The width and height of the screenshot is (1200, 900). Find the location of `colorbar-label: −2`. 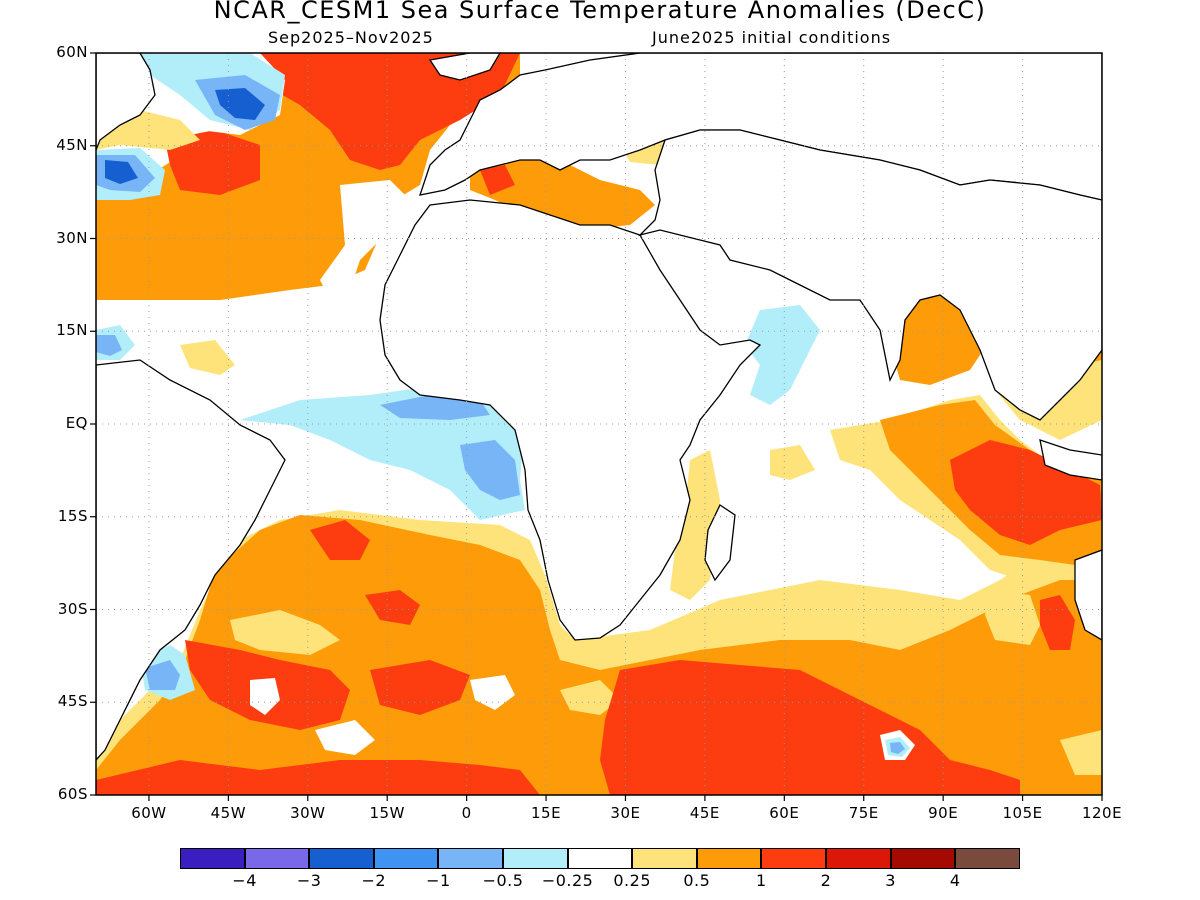

colorbar-label: −2 is located at coordinates (374, 880).